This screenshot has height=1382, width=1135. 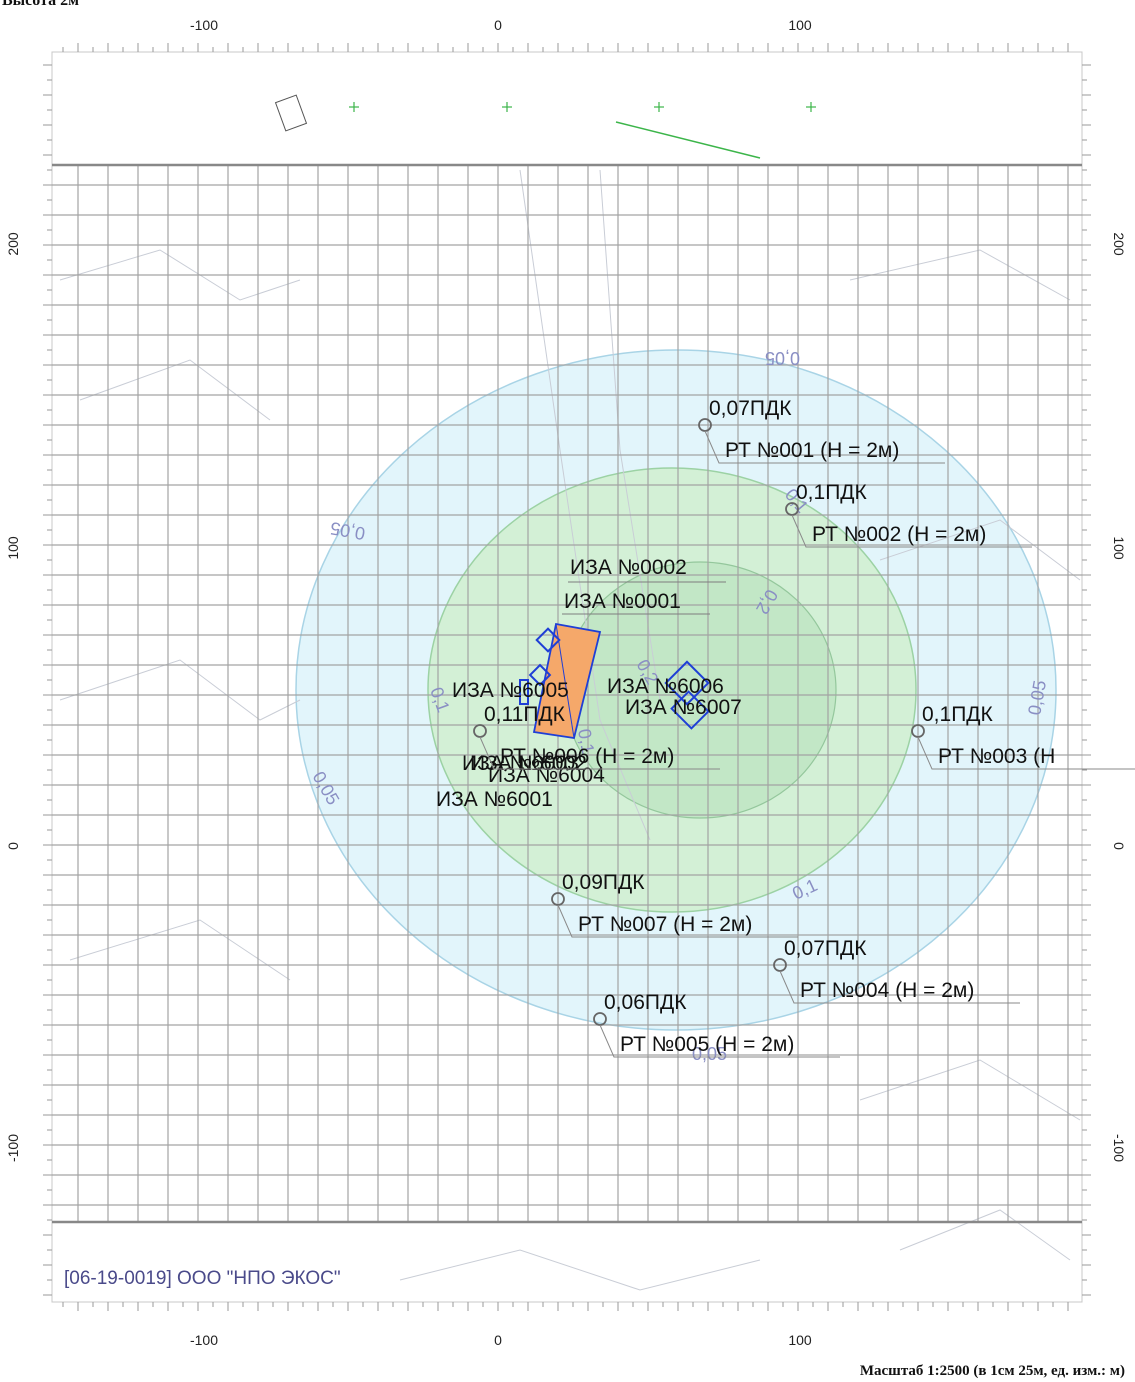 I want to click on source-edge, so click(x=565, y=681).